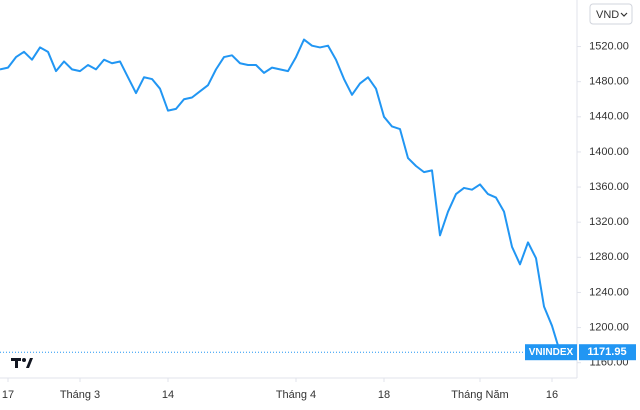 This screenshot has height=410, width=640. What do you see at coordinates (609, 117) in the screenshot?
I see `y-tick-label: 1440.00` at bounding box center [609, 117].